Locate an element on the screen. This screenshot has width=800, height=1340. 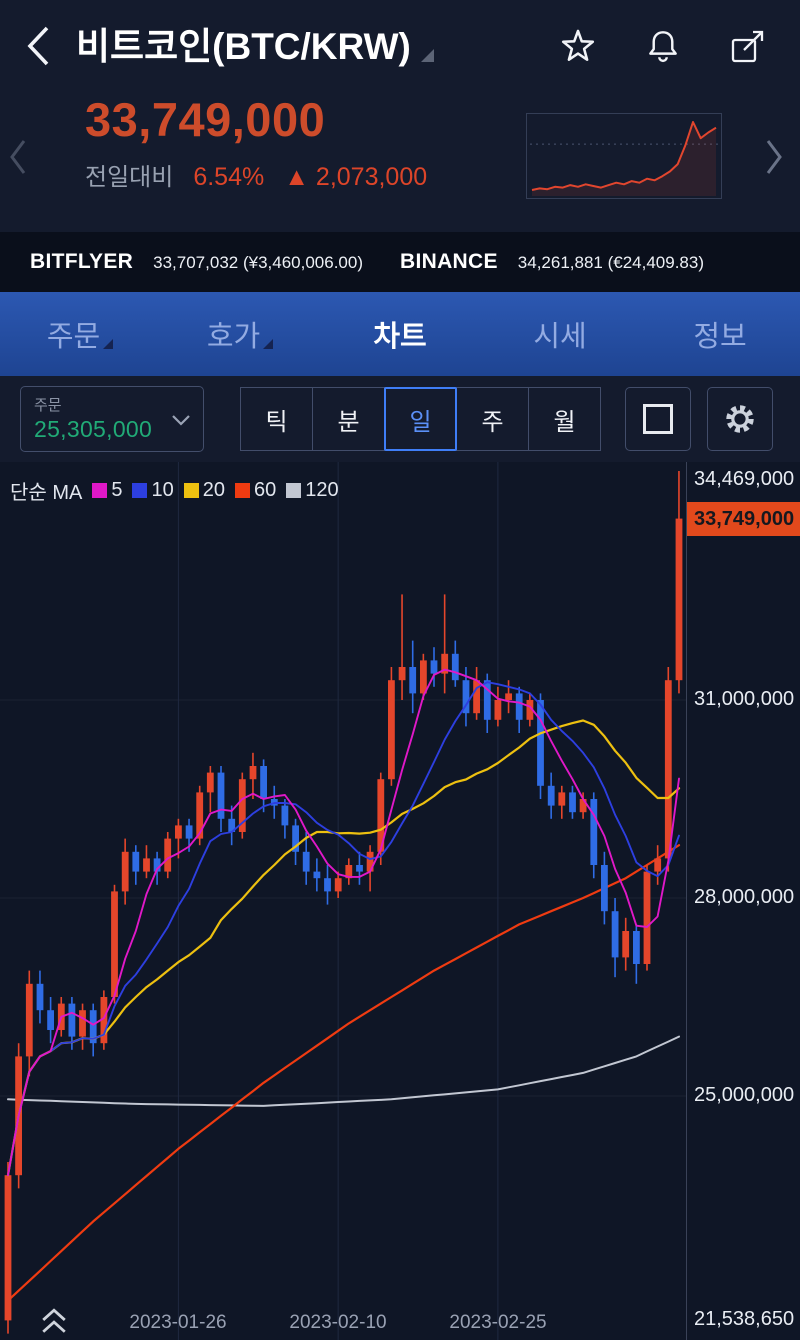
chart-style-button is located at coordinates (658, 419).